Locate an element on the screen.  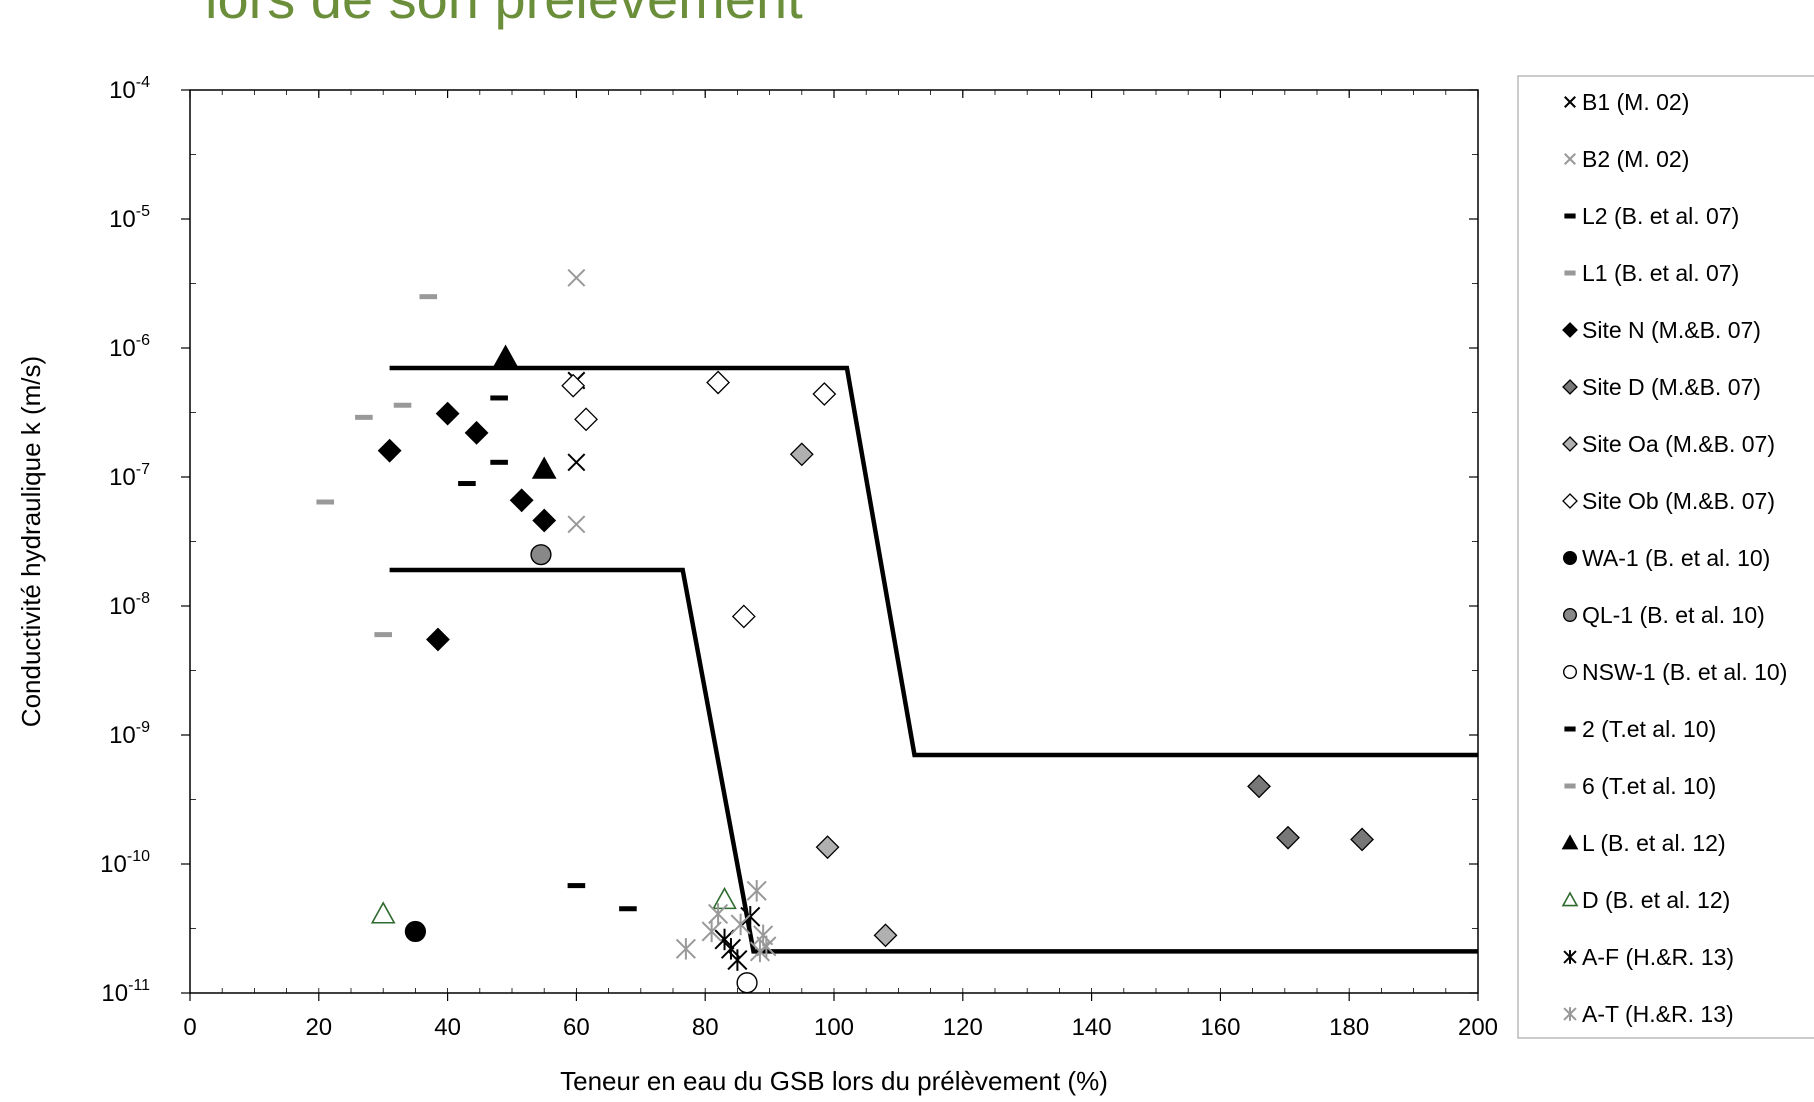
y-tick-label: 10⁻⁹ is located at coordinates (129, 734).